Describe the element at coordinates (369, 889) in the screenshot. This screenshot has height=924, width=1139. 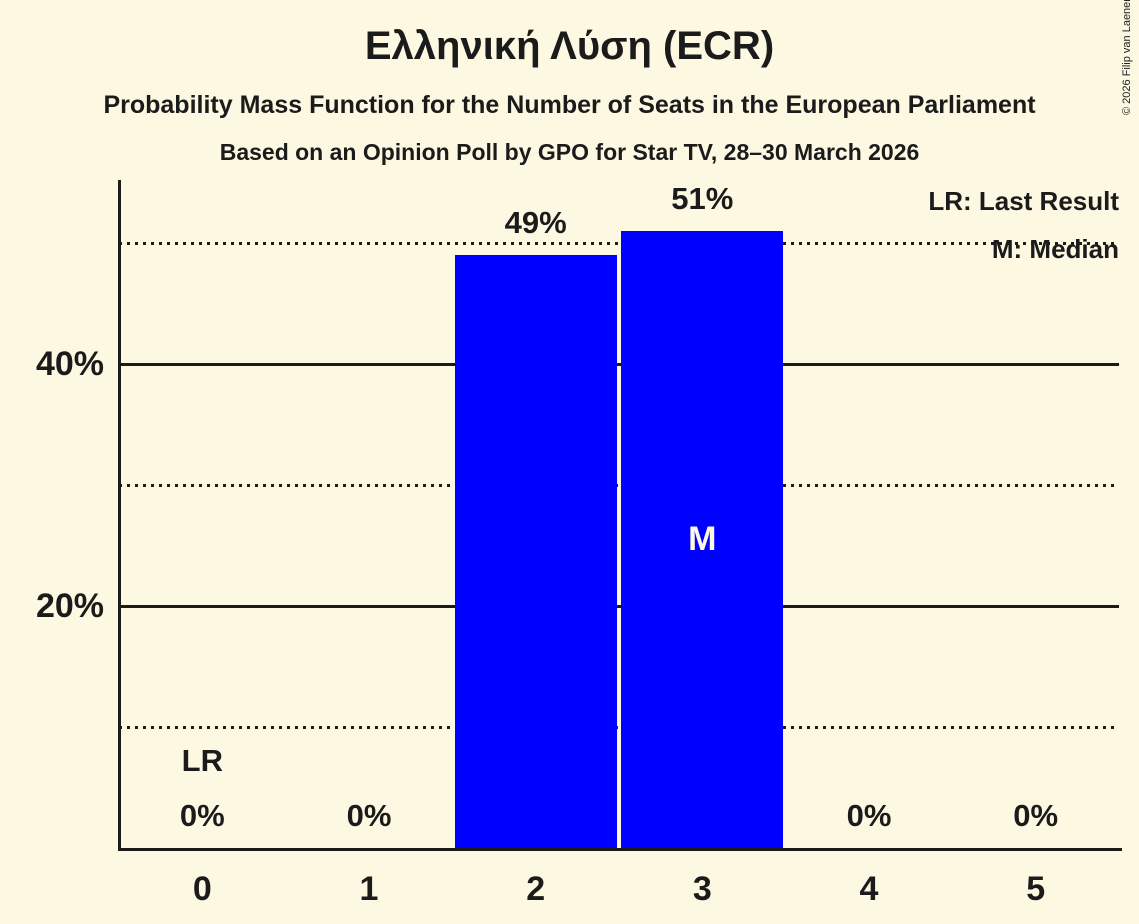
I see `x-tick-label: 1` at that location.